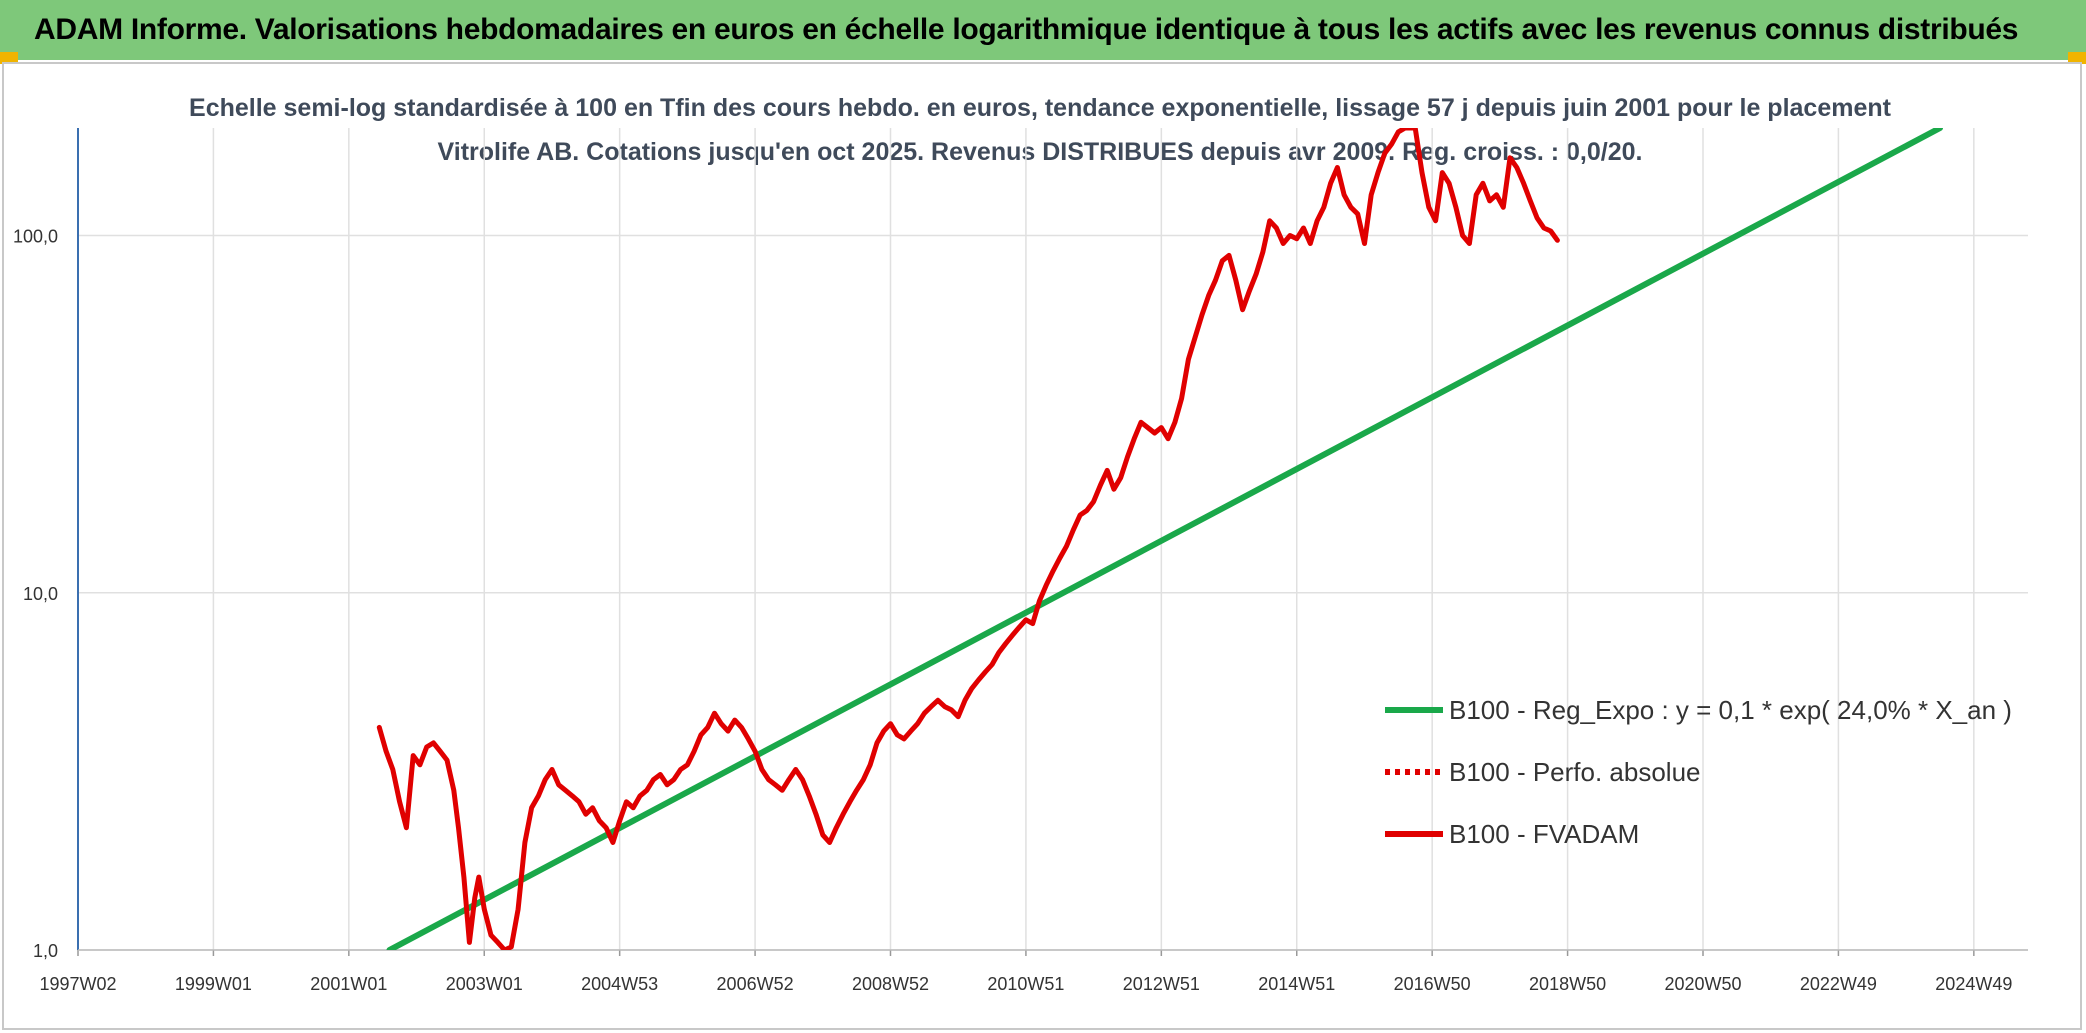 The width and height of the screenshot is (2086, 1033). I want to click on legend-label: B100 - FVADAM, so click(1544, 834).